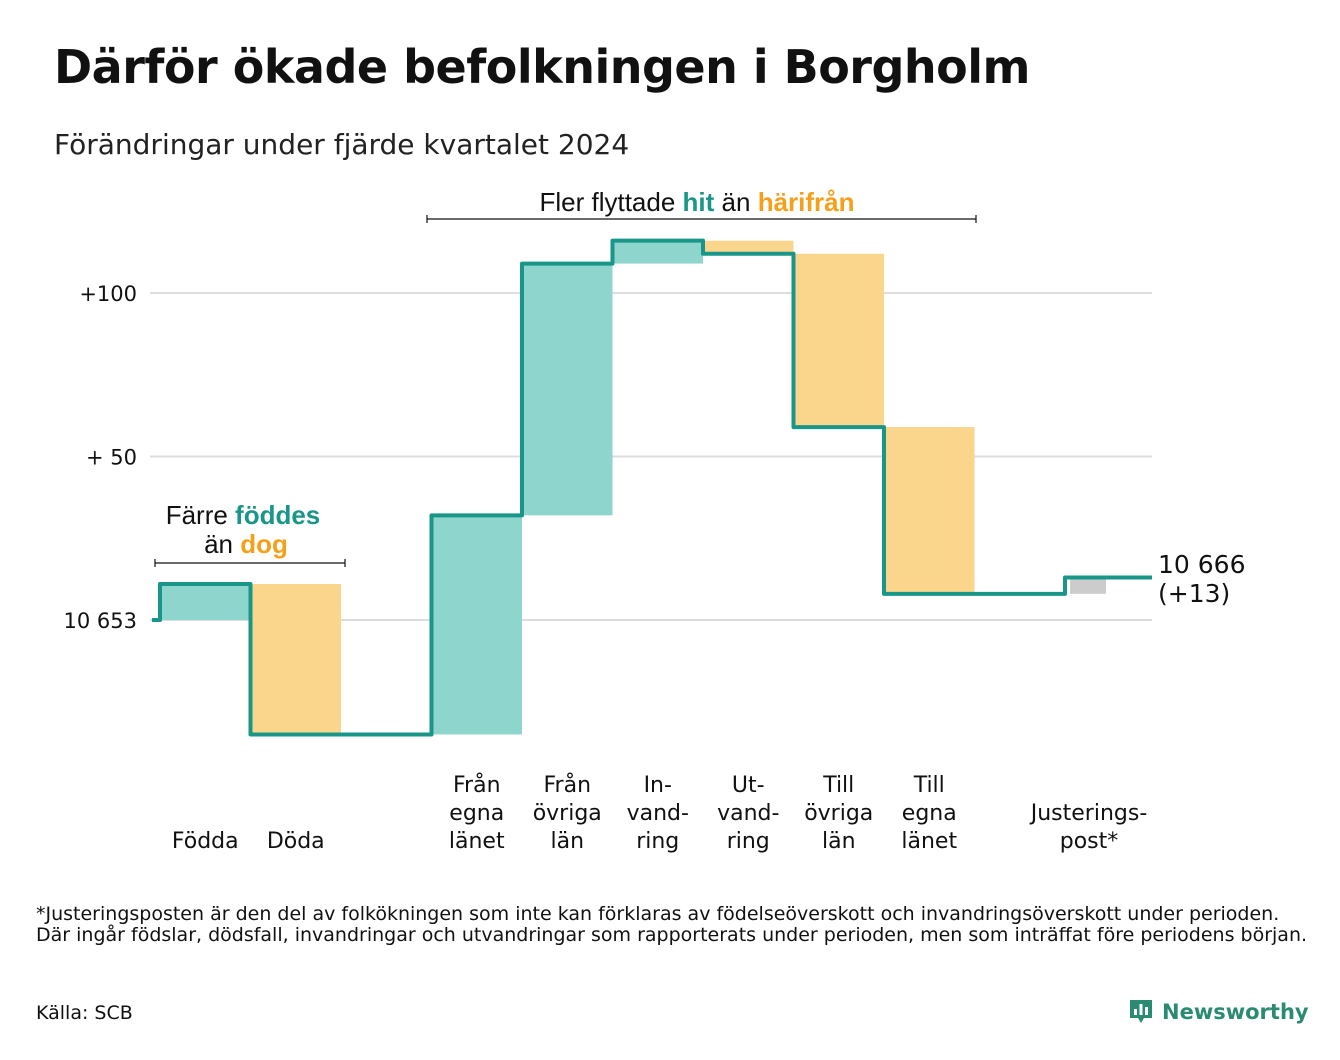  I want to click on category-label: Ut-, so click(748, 785).